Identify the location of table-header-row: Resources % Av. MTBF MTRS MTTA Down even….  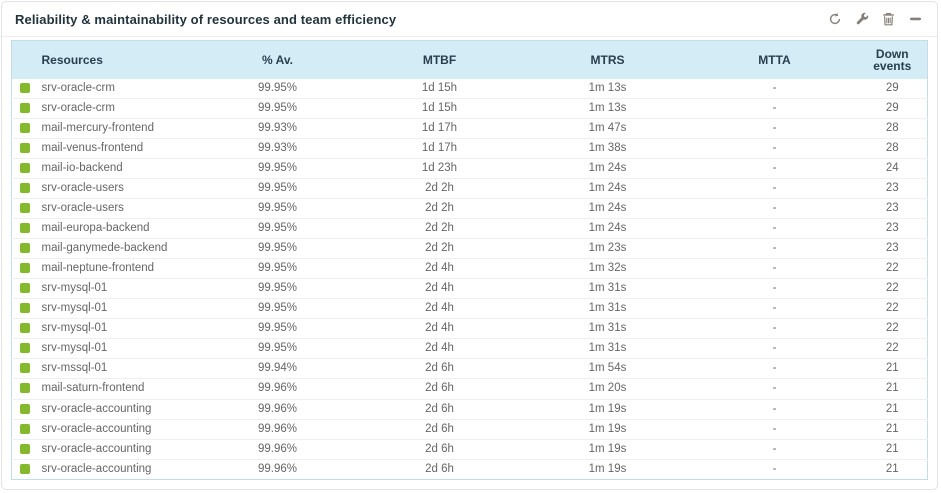
(469, 59).